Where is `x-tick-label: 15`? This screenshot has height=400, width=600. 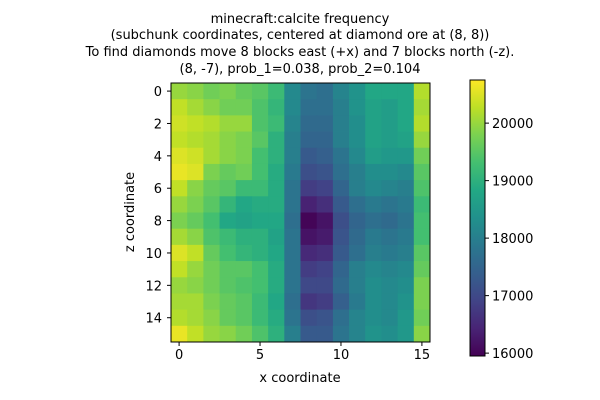 x-tick-label: 15 is located at coordinates (422, 355).